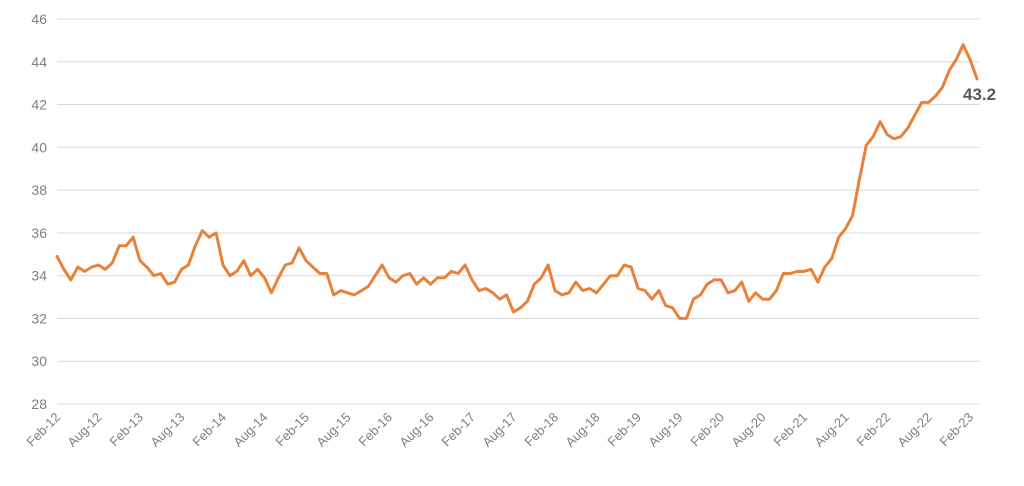 This screenshot has width=1024, height=486. What do you see at coordinates (375, 430) in the screenshot?
I see `x-tick-label: Feb-16` at bounding box center [375, 430].